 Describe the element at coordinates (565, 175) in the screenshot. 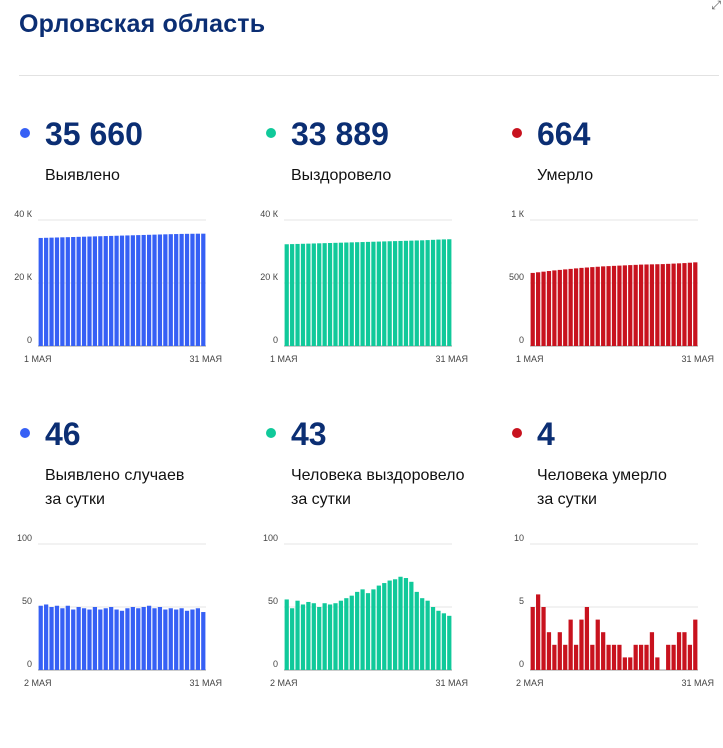

I see `stat-label: Умерло` at that location.